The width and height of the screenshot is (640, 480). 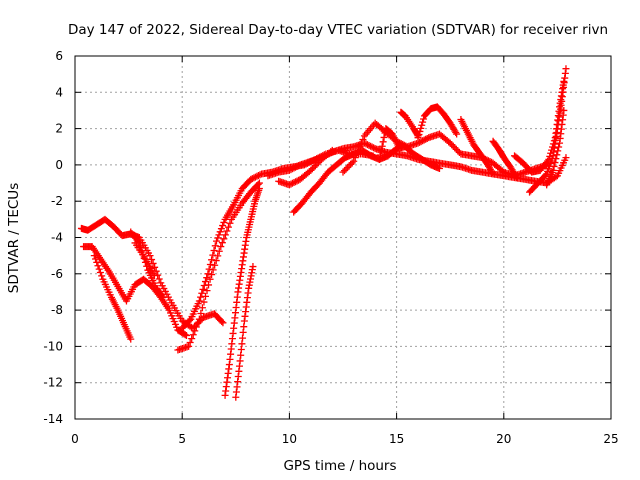 I want to click on x-tick-label: 0, so click(x=75, y=439).